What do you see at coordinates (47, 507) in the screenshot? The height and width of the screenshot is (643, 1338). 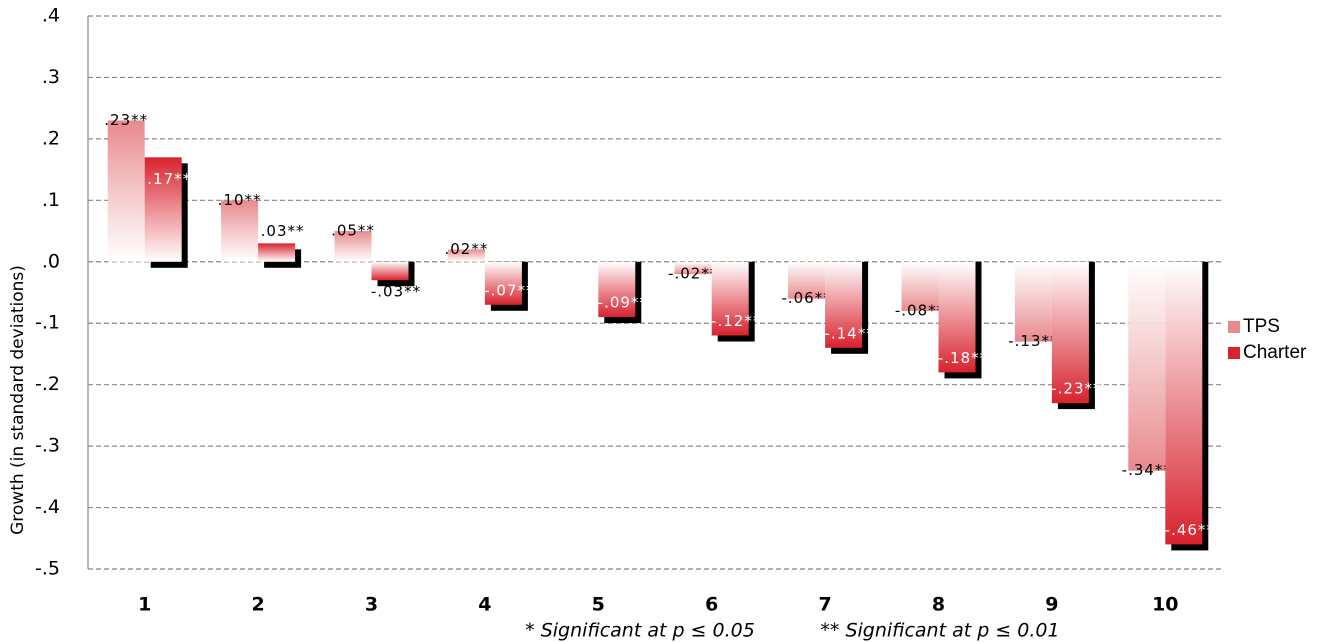 I see `y-tick-label: -.4` at bounding box center [47, 507].